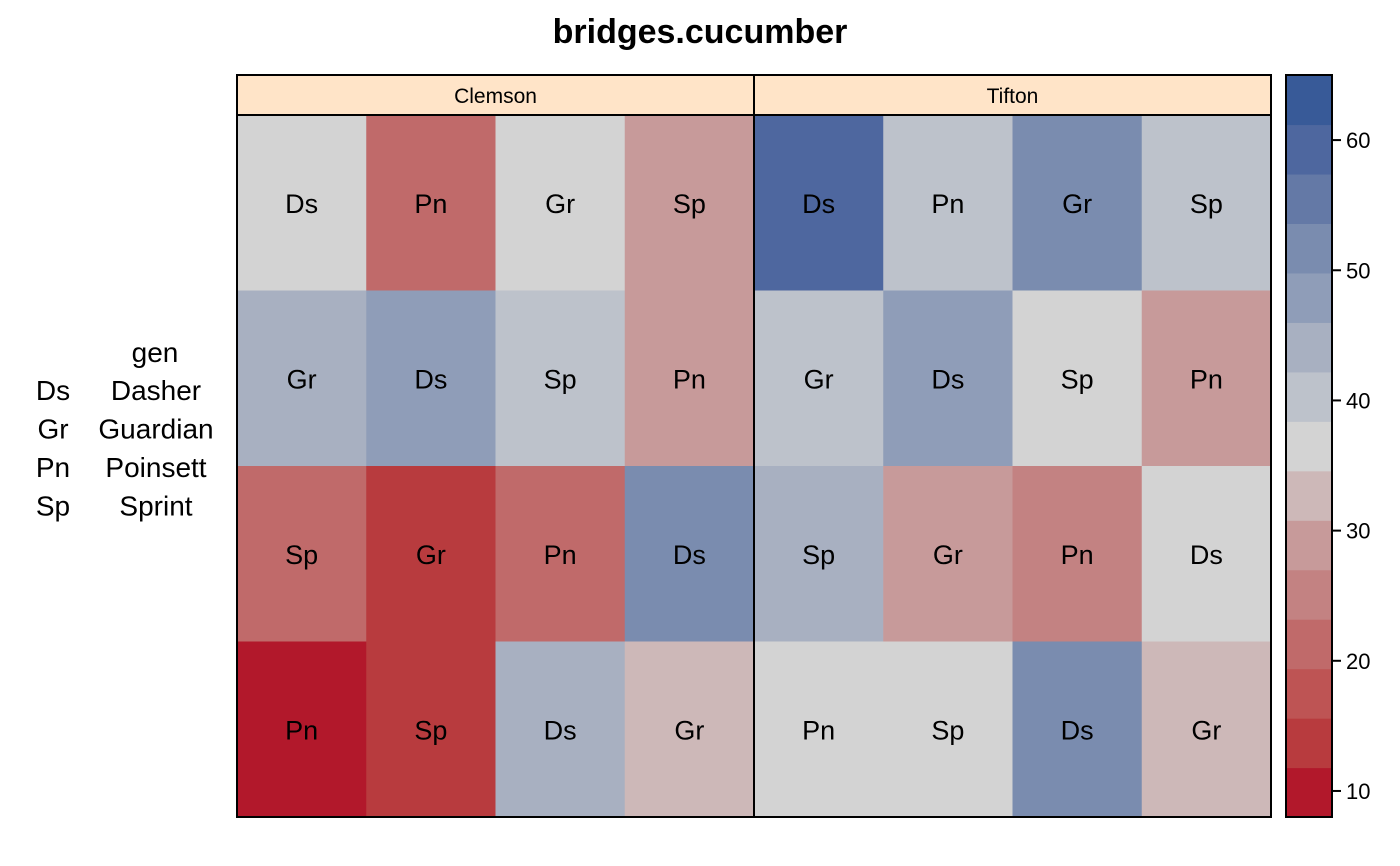  Describe the element at coordinates (155, 429) in the screenshot. I see `key-name-Gr: Guardian` at that location.